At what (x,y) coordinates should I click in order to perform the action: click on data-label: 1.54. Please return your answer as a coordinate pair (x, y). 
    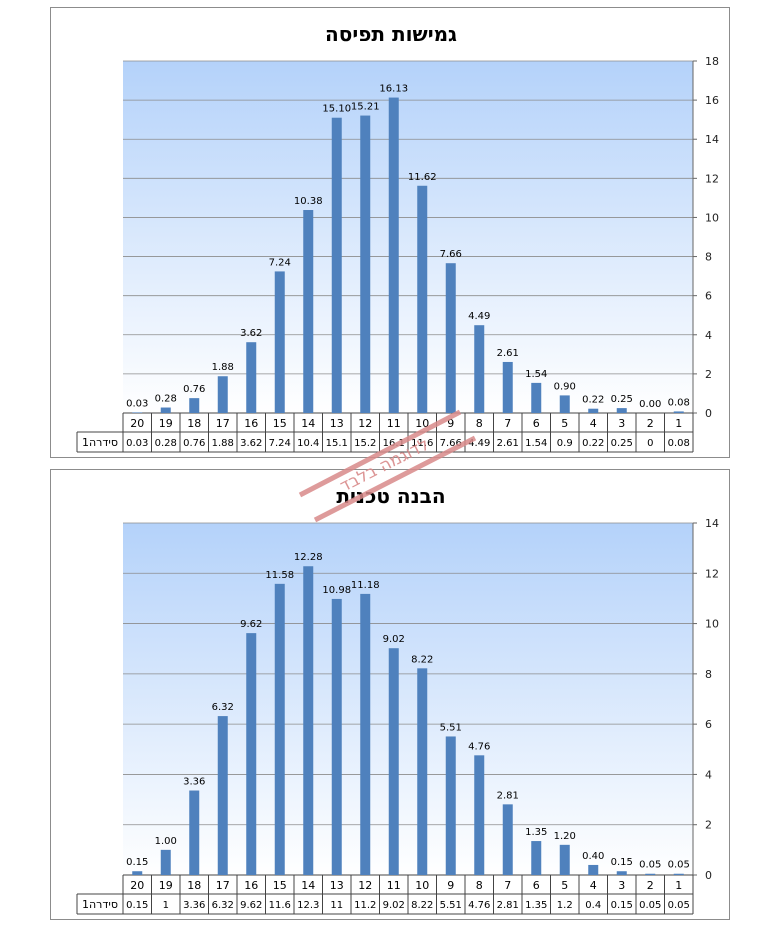
    Looking at the image, I should click on (536, 374).